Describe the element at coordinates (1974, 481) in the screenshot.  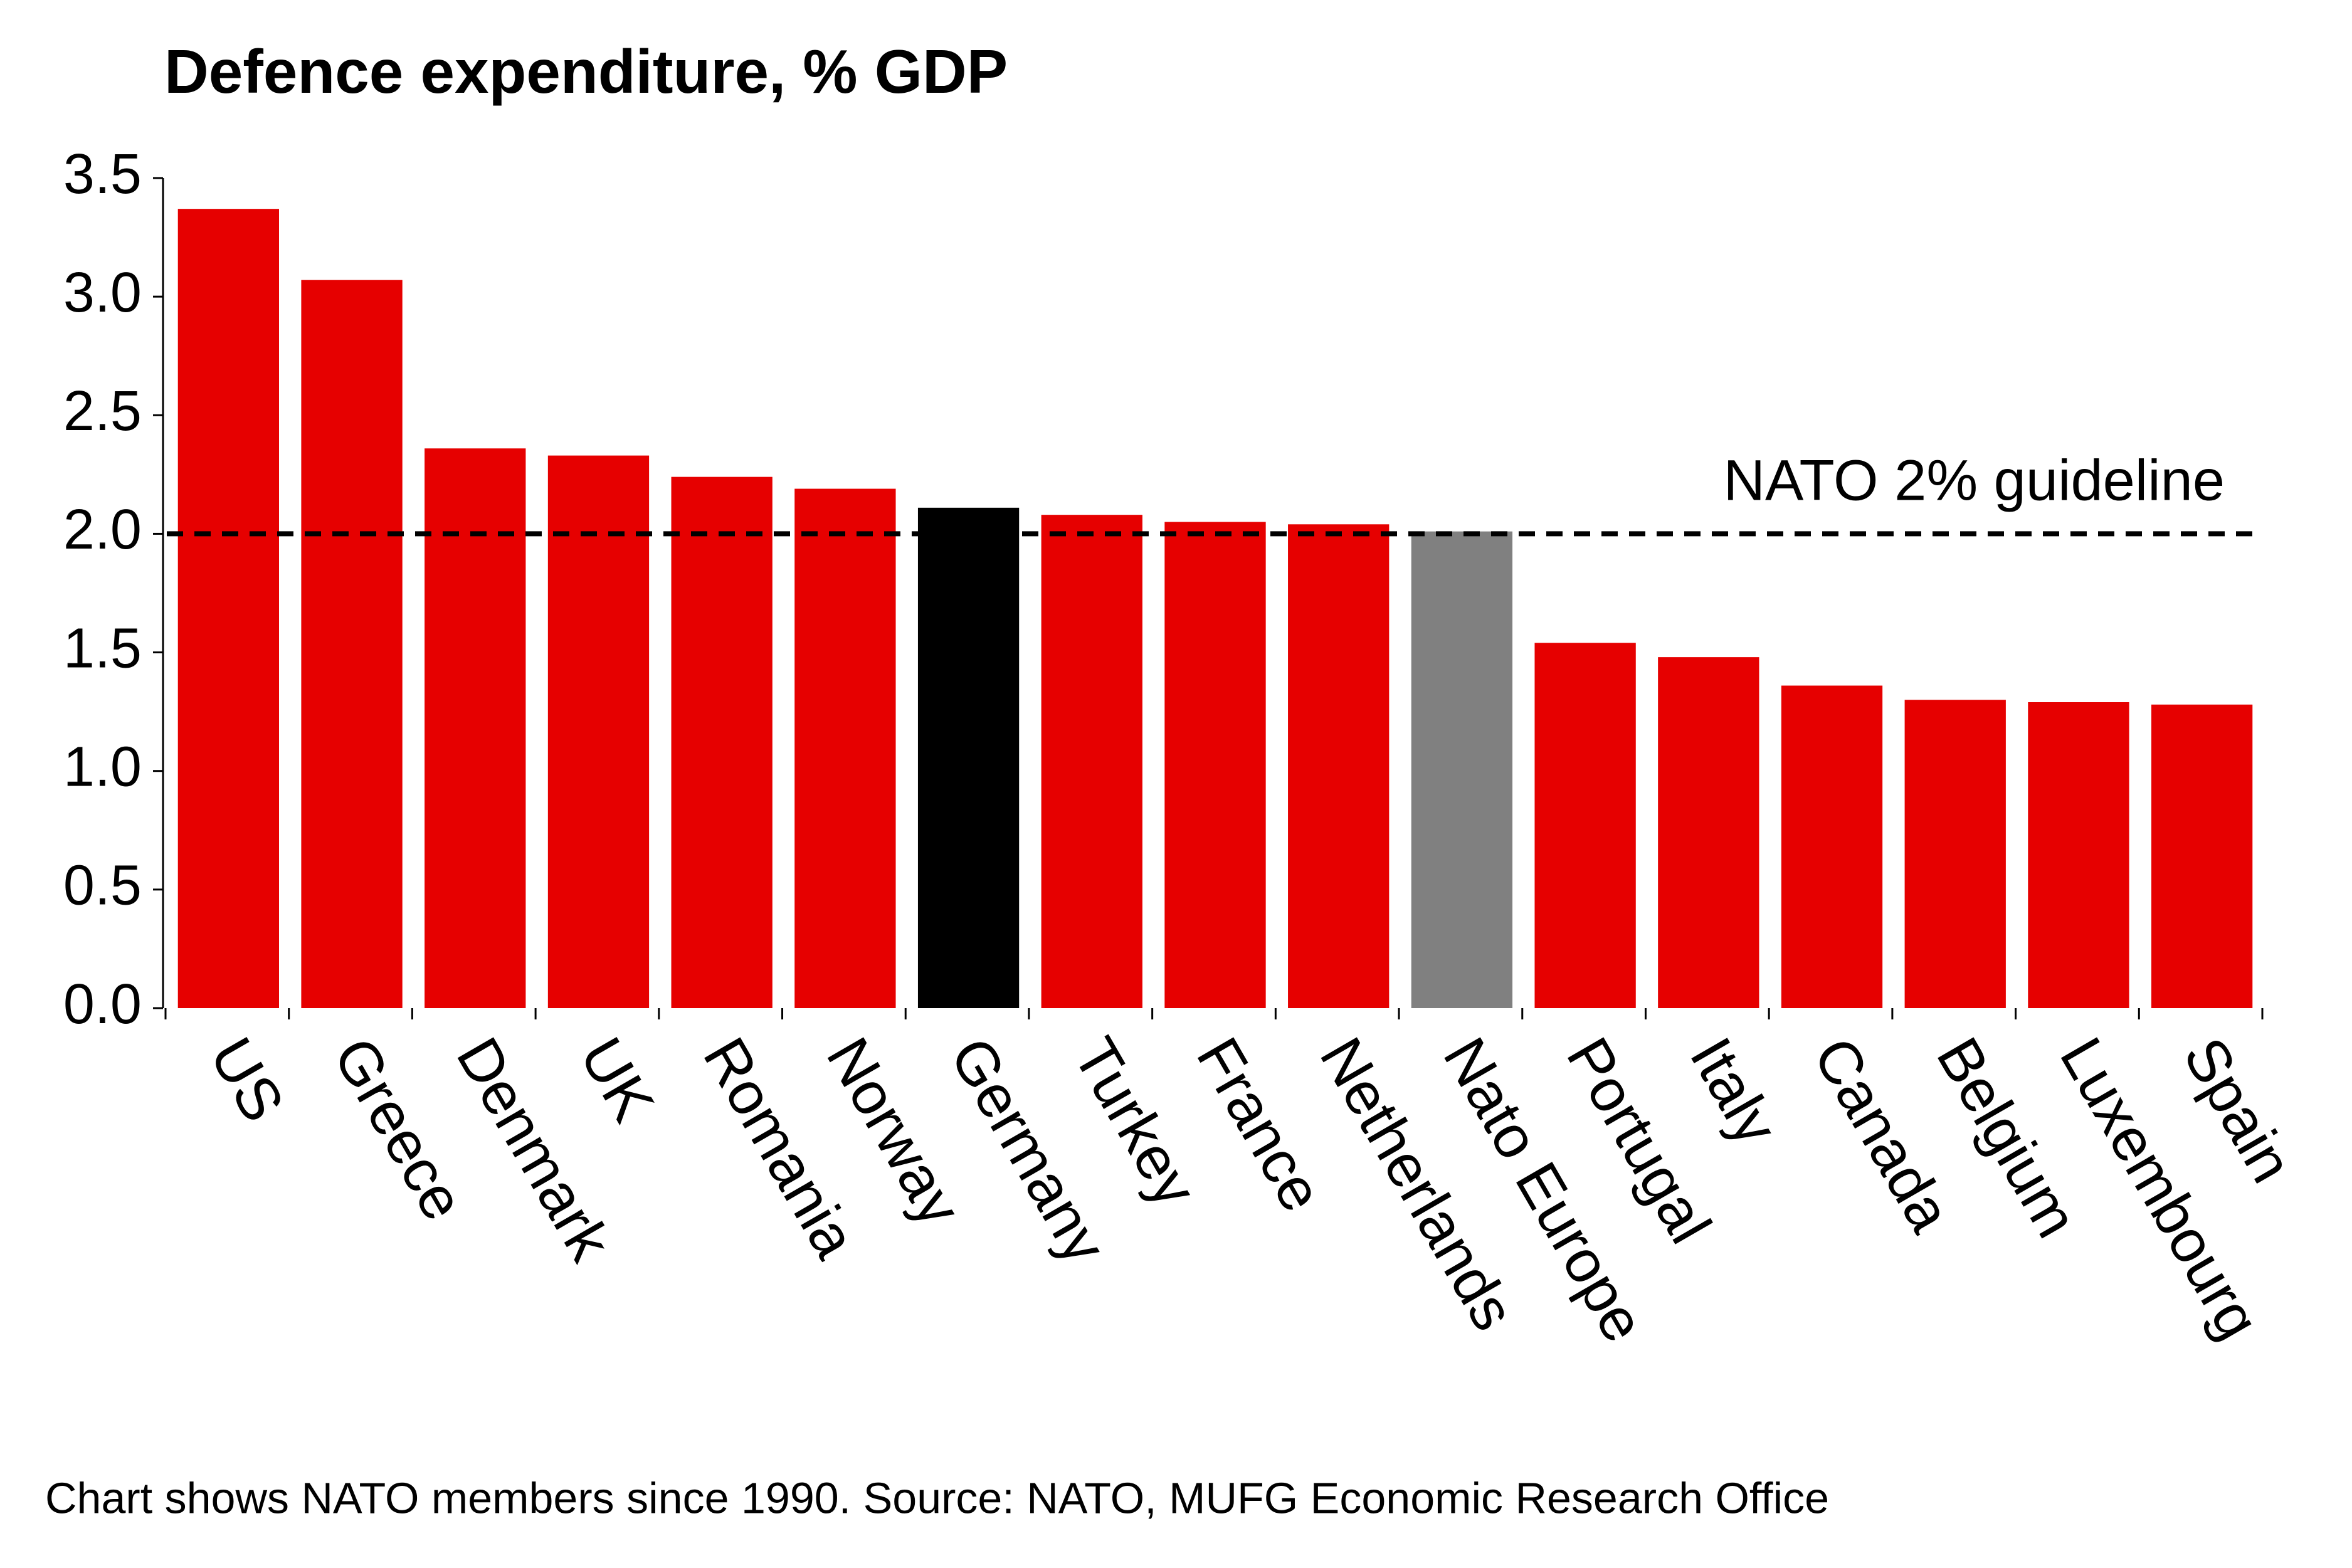
I see `reference-label: NATO 2% guideline` at that location.